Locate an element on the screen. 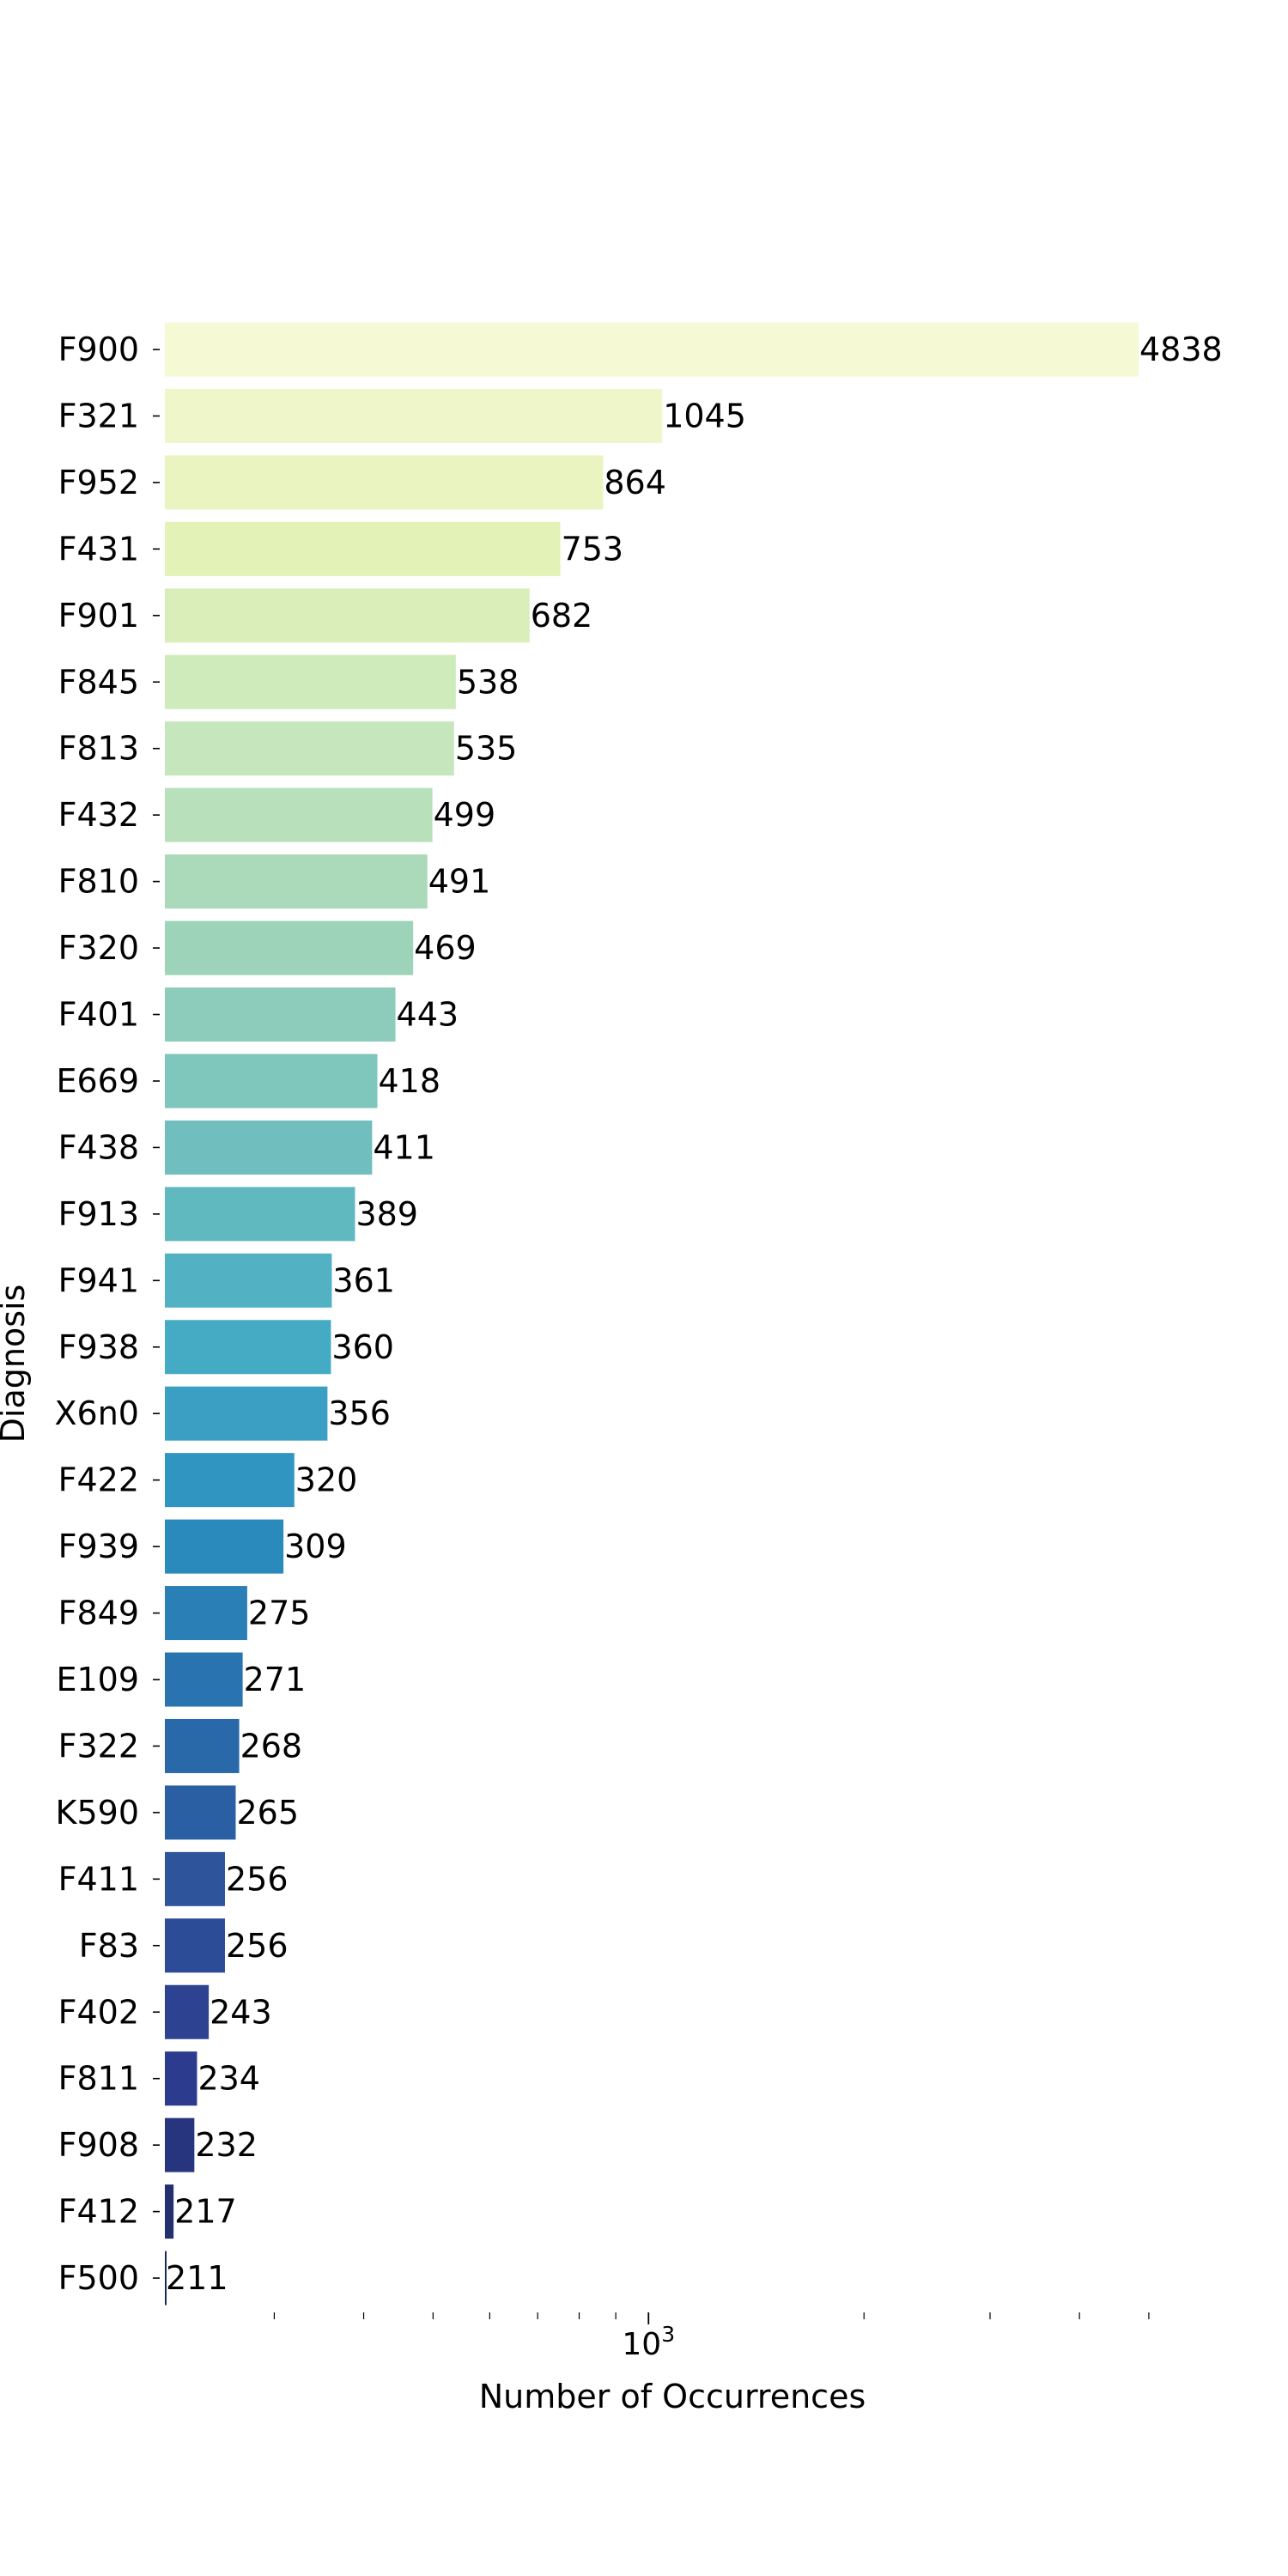  bar-f908 is located at coordinates (180, 2144).